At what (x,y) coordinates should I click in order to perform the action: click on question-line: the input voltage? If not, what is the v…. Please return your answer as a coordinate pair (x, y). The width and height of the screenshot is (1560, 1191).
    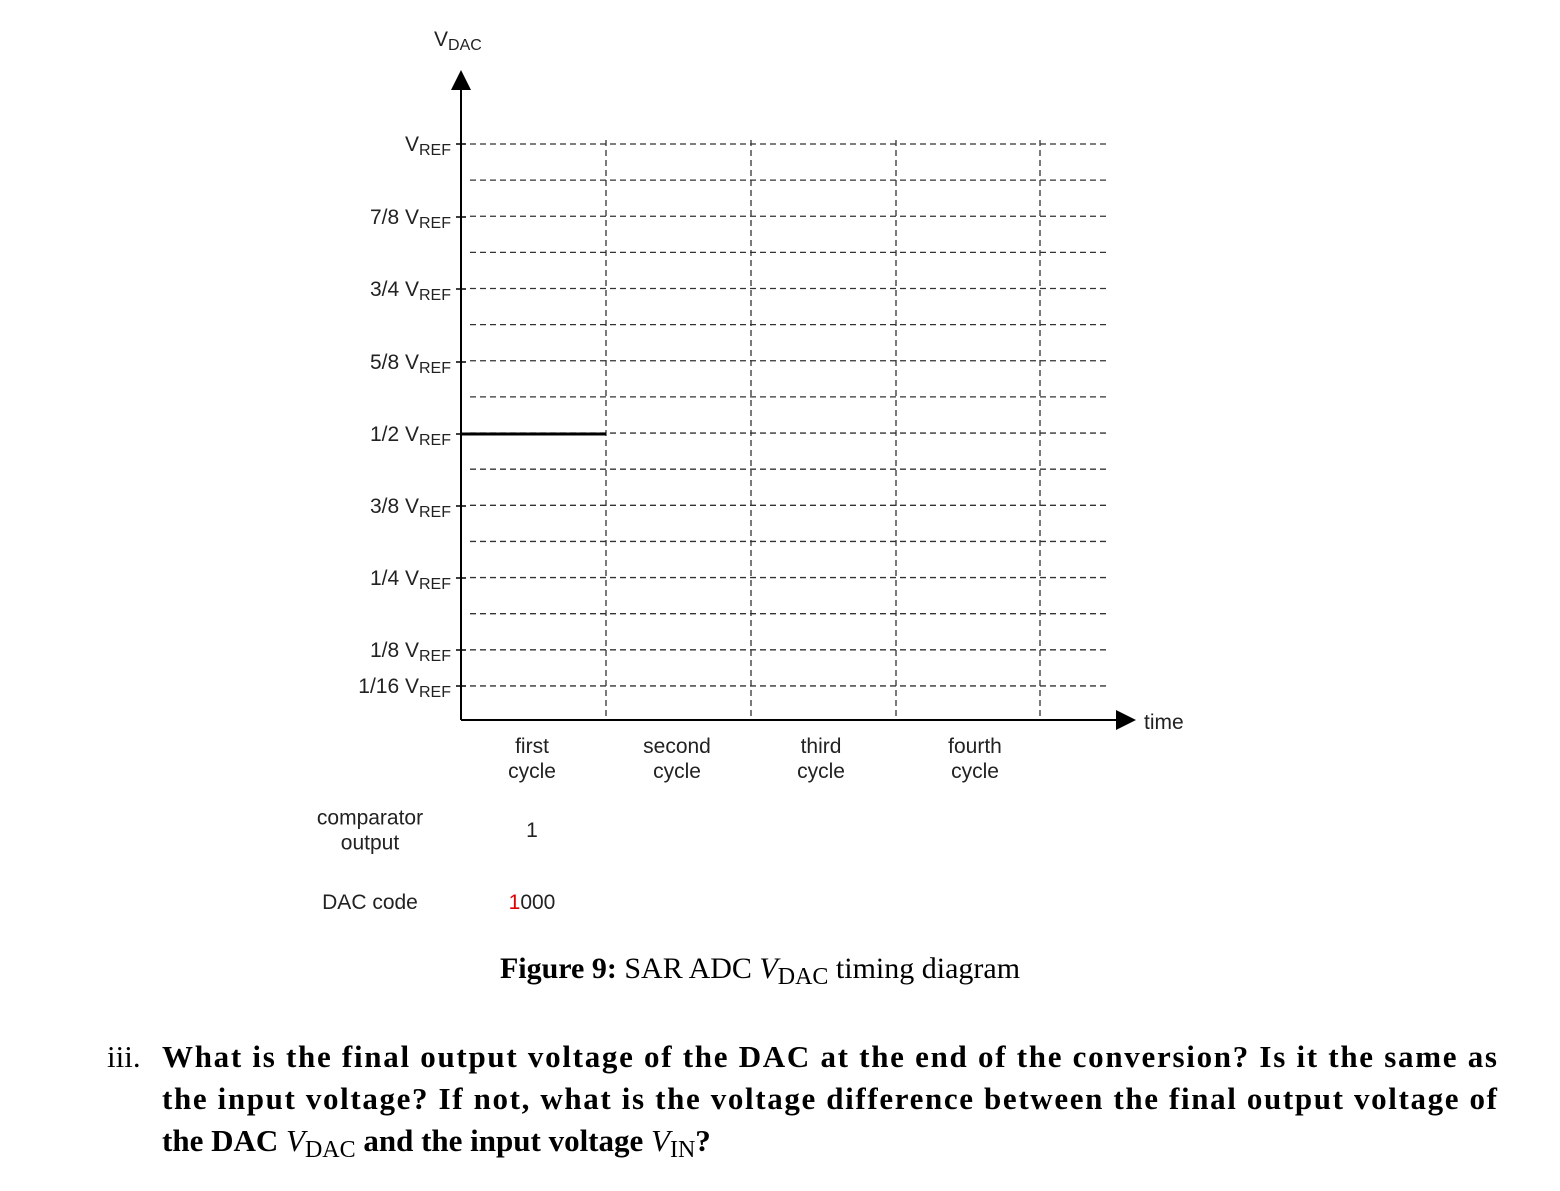
    Looking at the image, I should click on (830, 1098).